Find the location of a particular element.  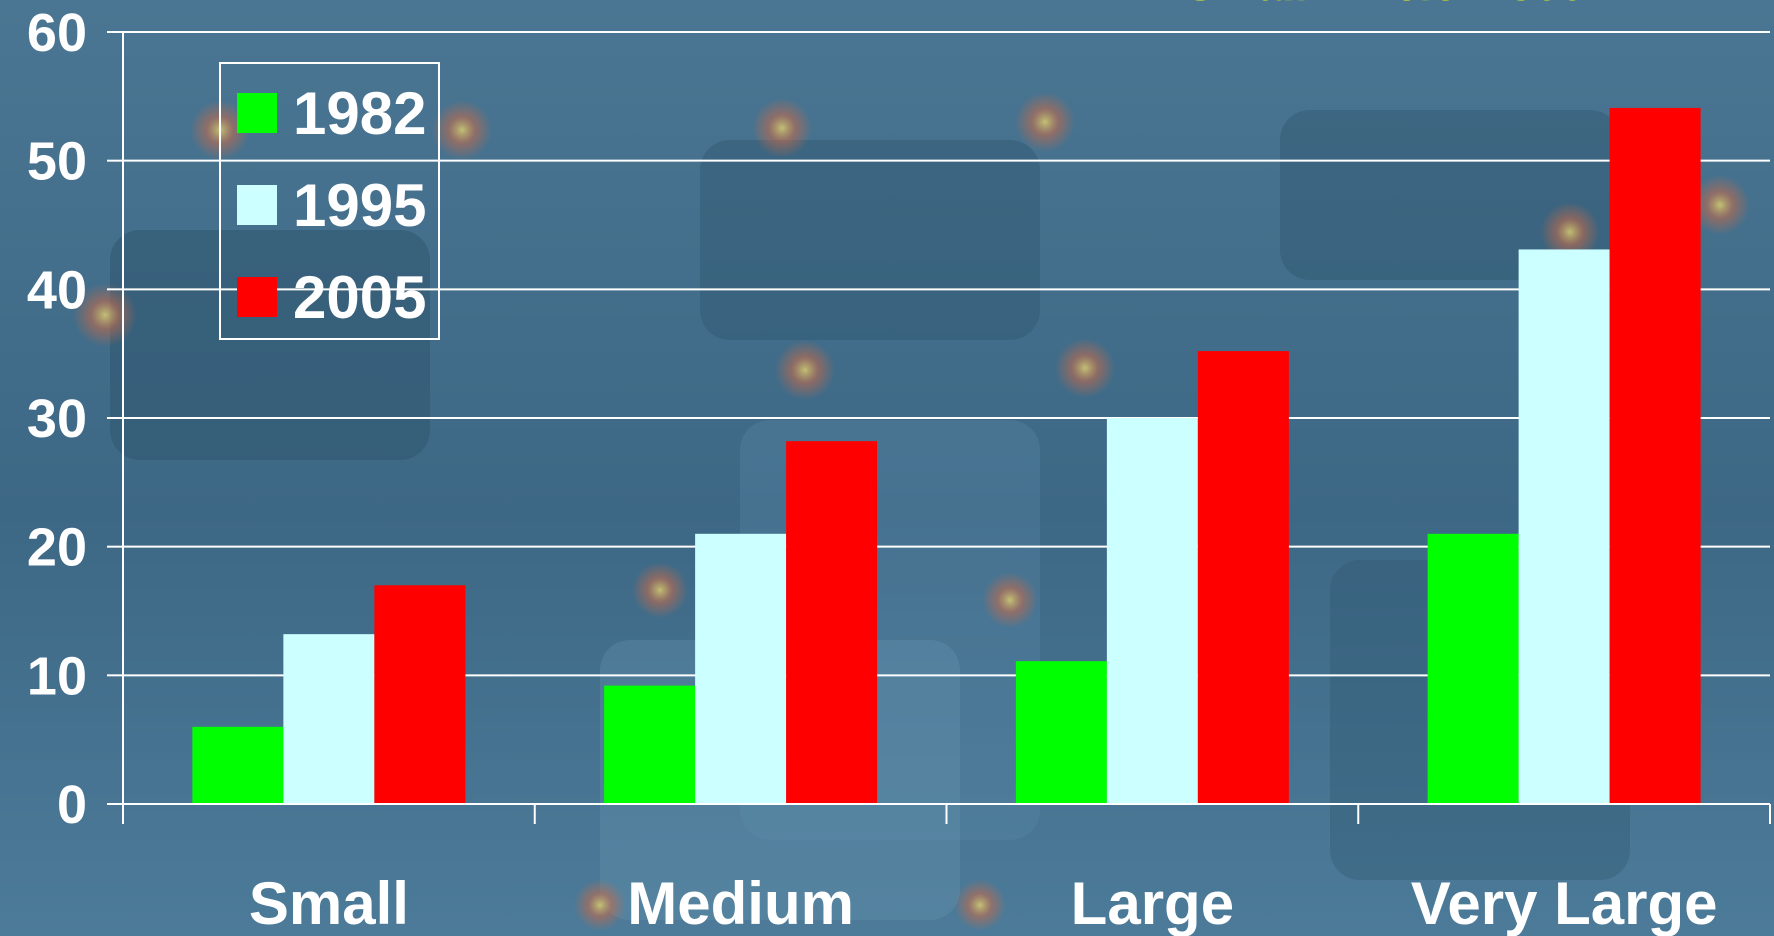

y-tick-label: 0 is located at coordinates (72, 805).